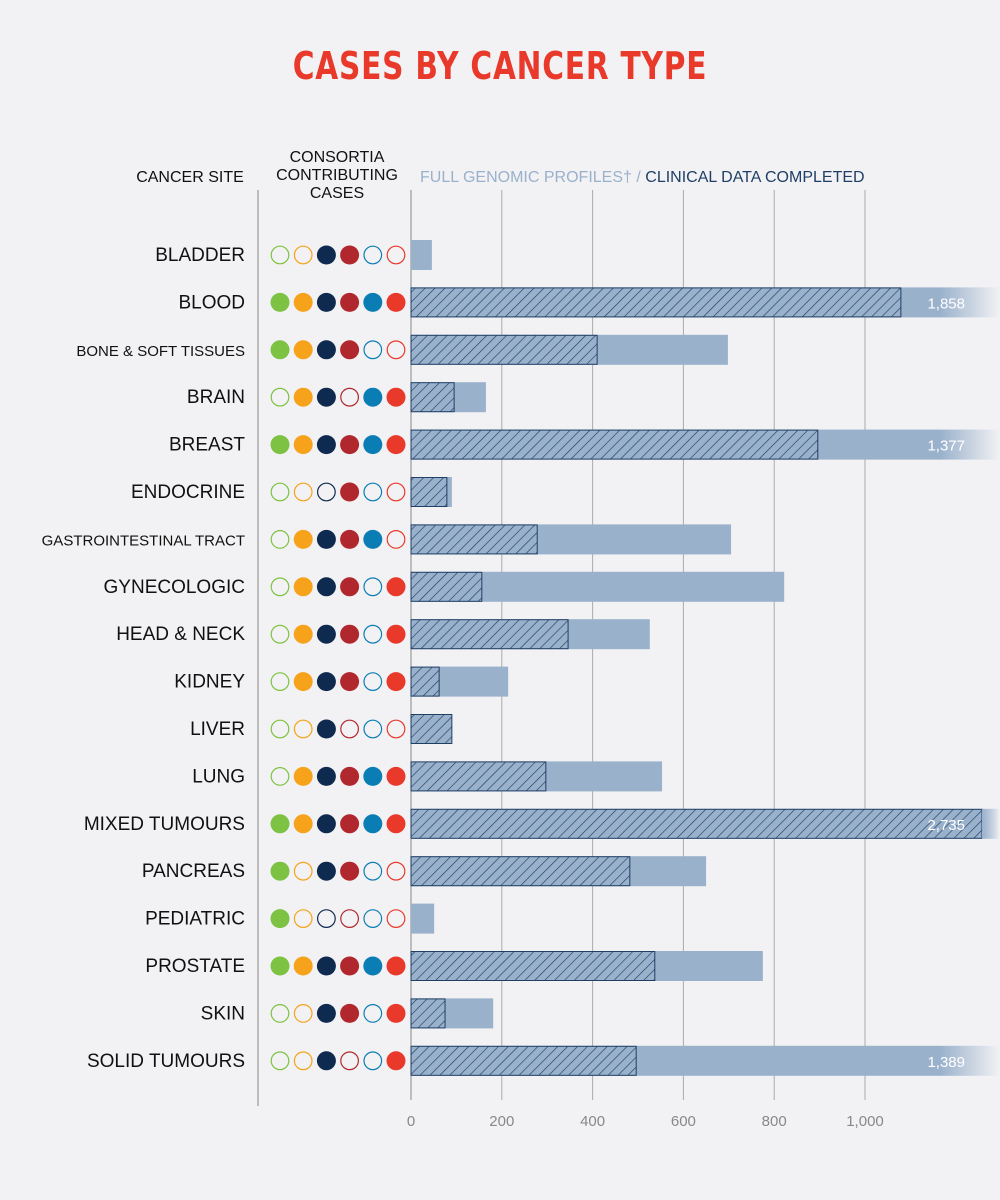 The image size is (1000, 1200). I want to click on row-lung: LUNG, so click(427, 776).